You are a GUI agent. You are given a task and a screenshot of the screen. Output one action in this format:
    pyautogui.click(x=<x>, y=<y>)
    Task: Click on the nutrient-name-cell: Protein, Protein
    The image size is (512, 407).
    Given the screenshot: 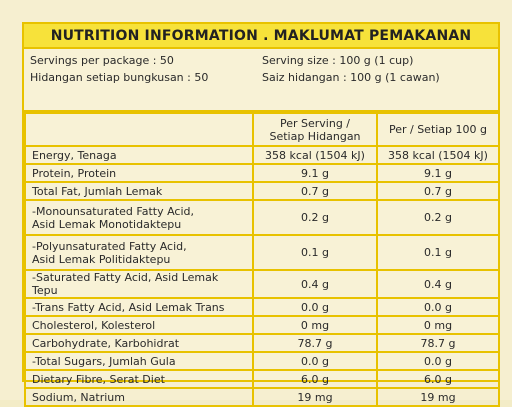 What is the action you would take?
    pyautogui.click(x=139, y=173)
    